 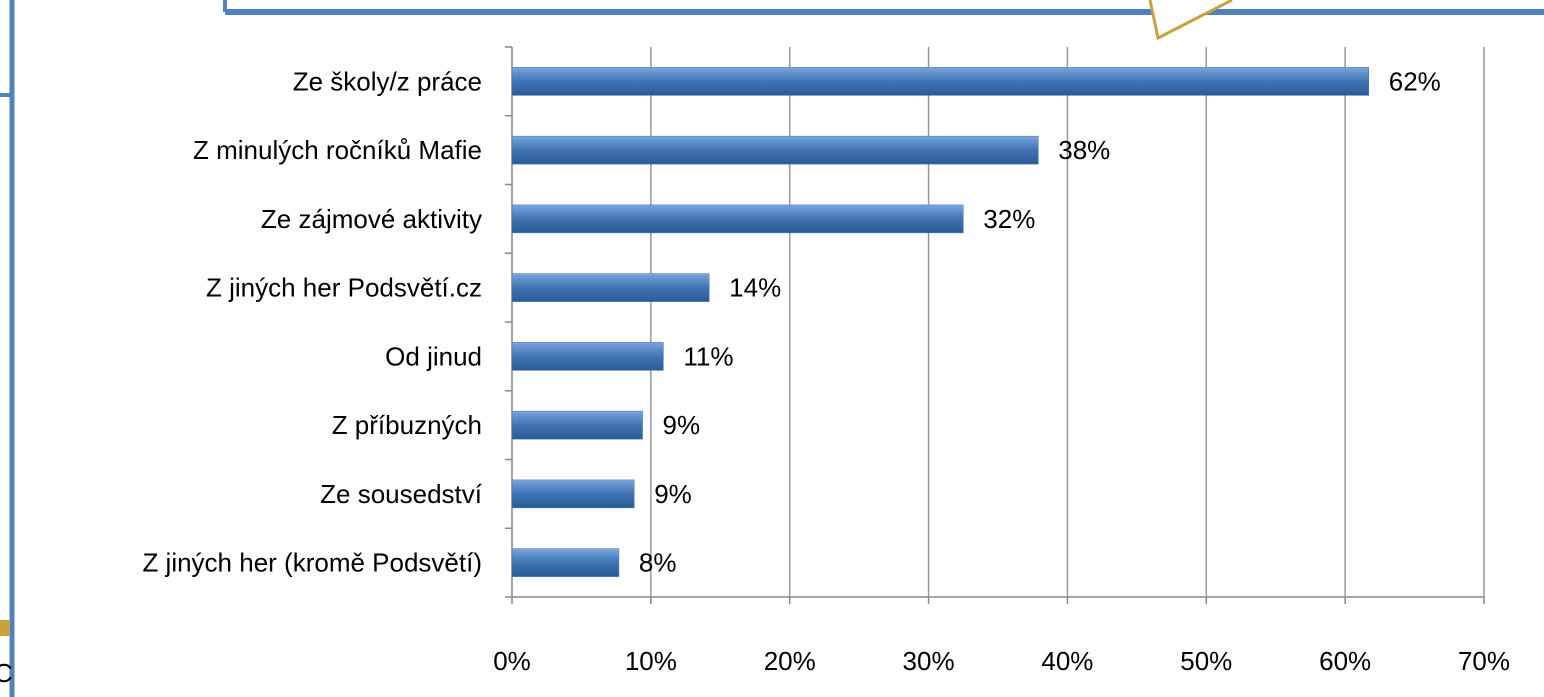 I want to click on x-tick-label: 70%, so click(x=1484, y=661).